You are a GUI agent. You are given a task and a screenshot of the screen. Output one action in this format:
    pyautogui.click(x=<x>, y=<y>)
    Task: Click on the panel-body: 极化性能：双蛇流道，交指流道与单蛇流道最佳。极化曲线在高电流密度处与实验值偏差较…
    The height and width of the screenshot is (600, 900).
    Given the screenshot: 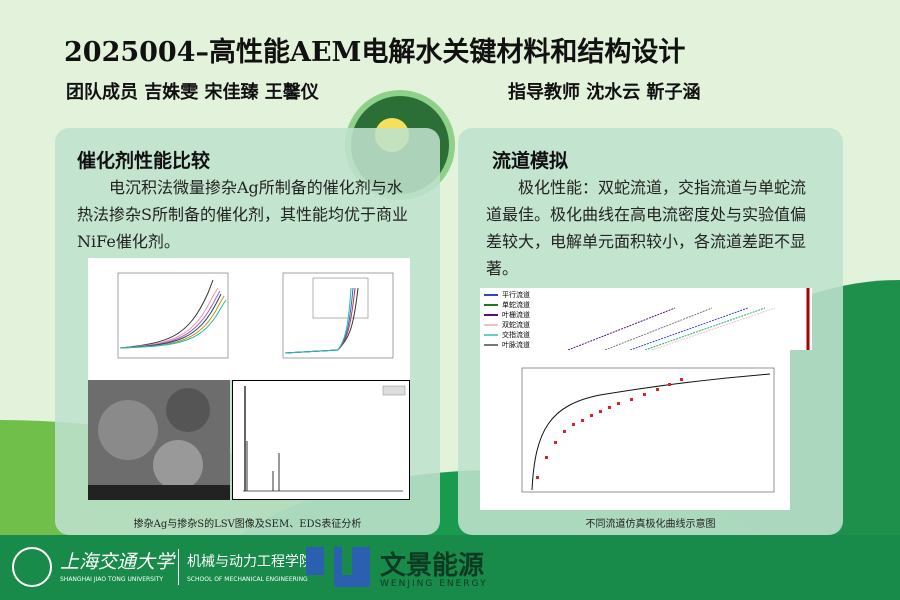 What is the action you would take?
    pyautogui.click(x=646, y=228)
    